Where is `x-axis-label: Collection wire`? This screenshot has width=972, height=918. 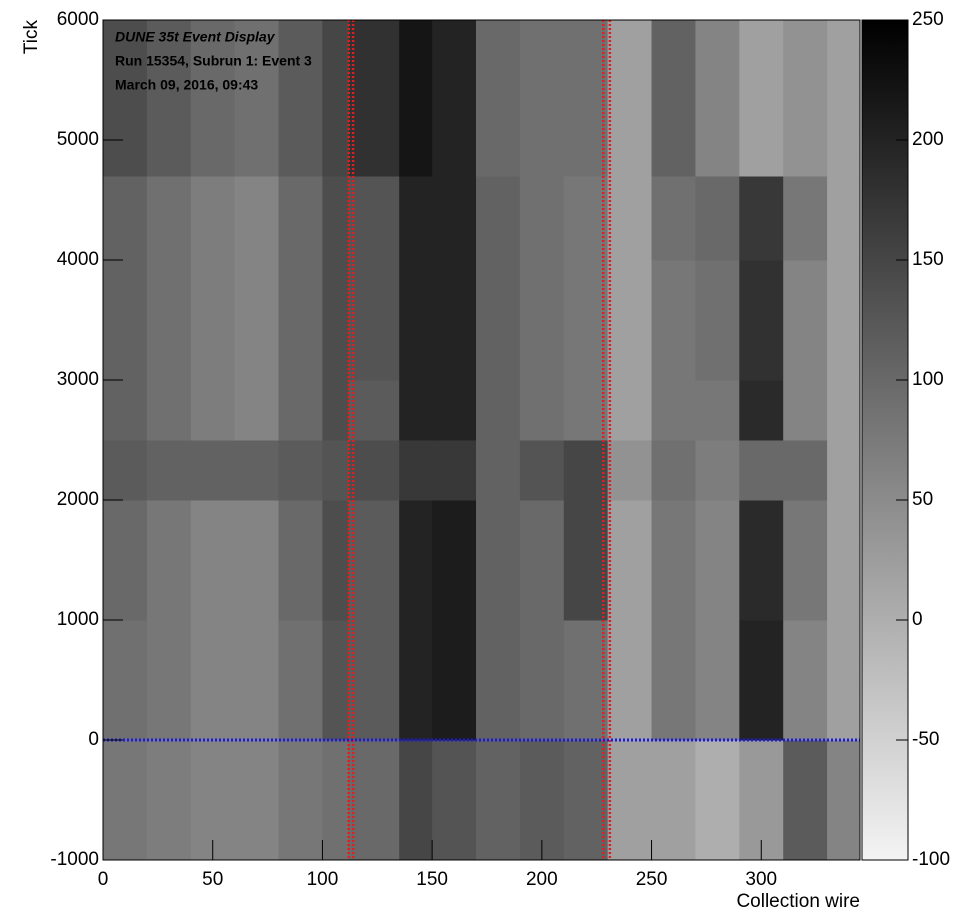 x-axis-label: Collection wire is located at coordinates (798, 901).